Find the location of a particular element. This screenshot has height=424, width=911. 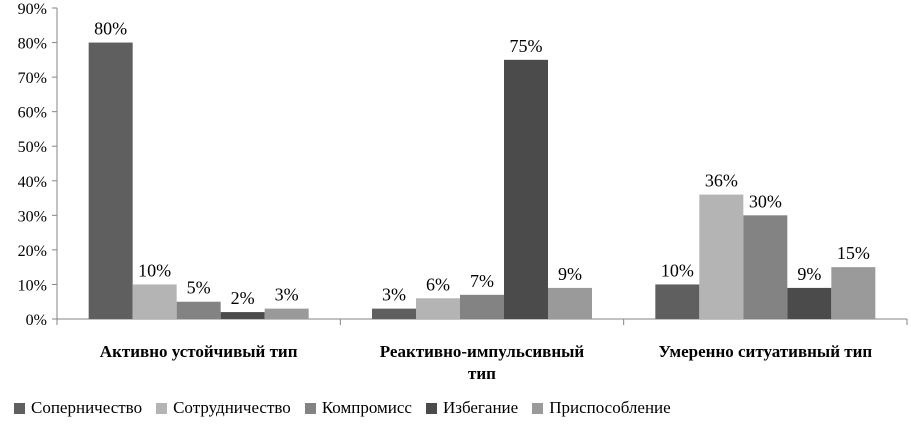

legend-item: Сотрудничество is located at coordinates (223, 408).